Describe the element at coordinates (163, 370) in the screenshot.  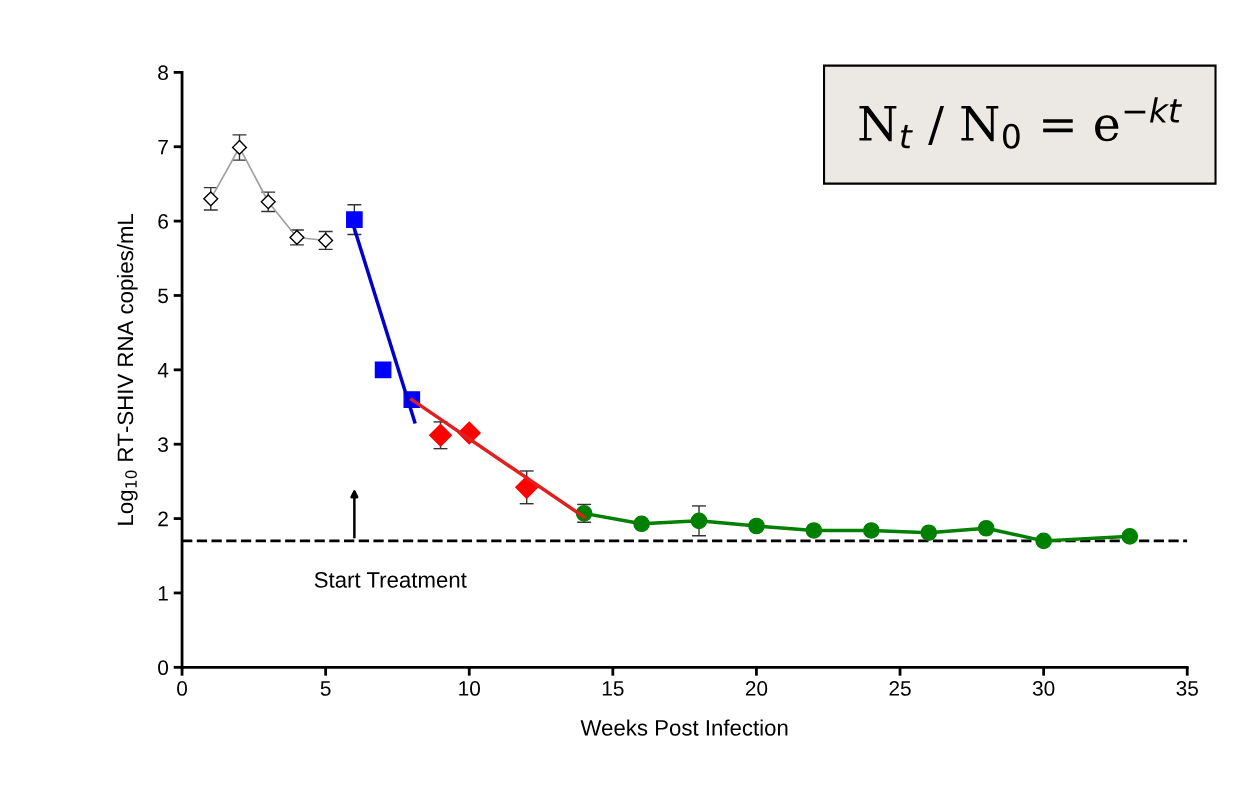
I see `y-tick-label: 4` at that location.